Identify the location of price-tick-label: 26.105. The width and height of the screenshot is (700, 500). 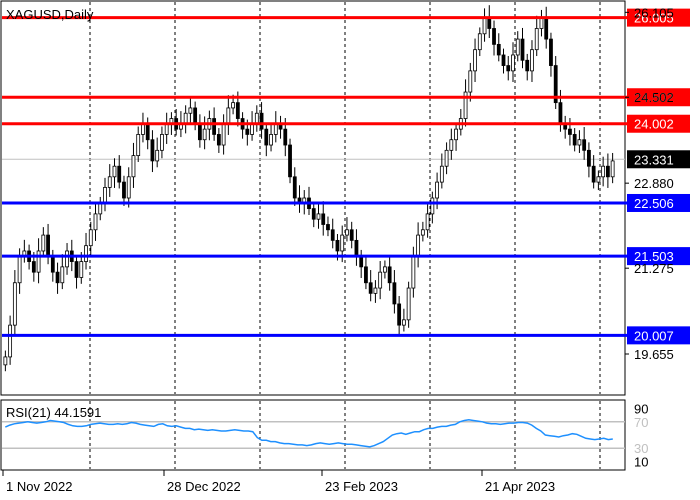
(654, 12).